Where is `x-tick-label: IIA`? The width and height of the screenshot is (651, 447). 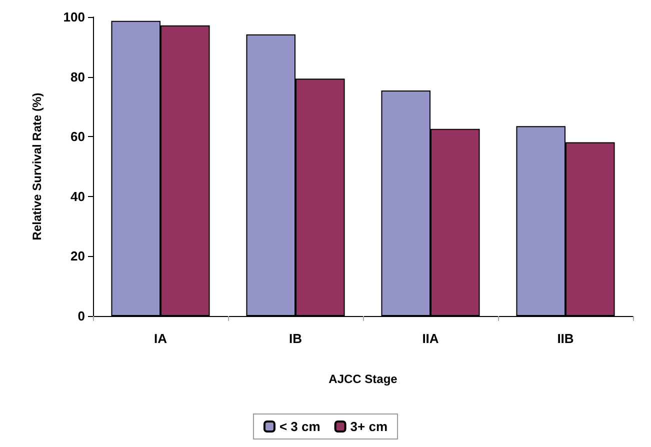 x-tick-label: IIA is located at coordinates (431, 338).